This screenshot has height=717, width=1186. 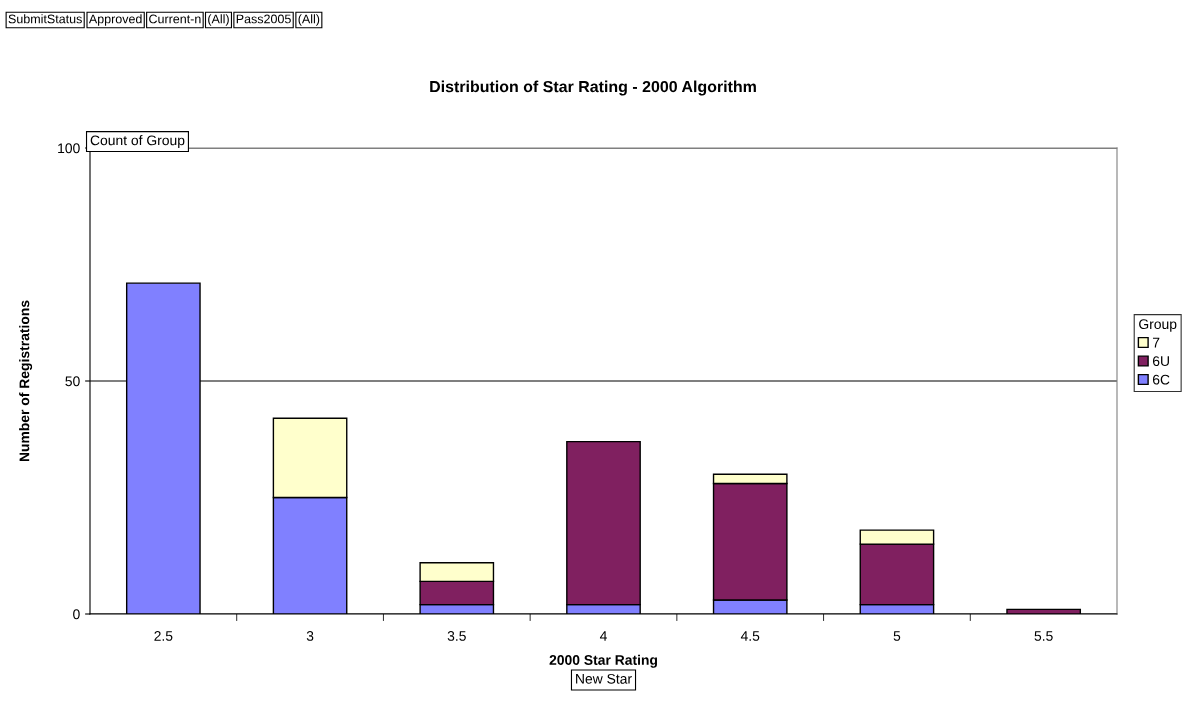 I want to click on x-axis-title: 2000 Star Rating, so click(x=603, y=661).